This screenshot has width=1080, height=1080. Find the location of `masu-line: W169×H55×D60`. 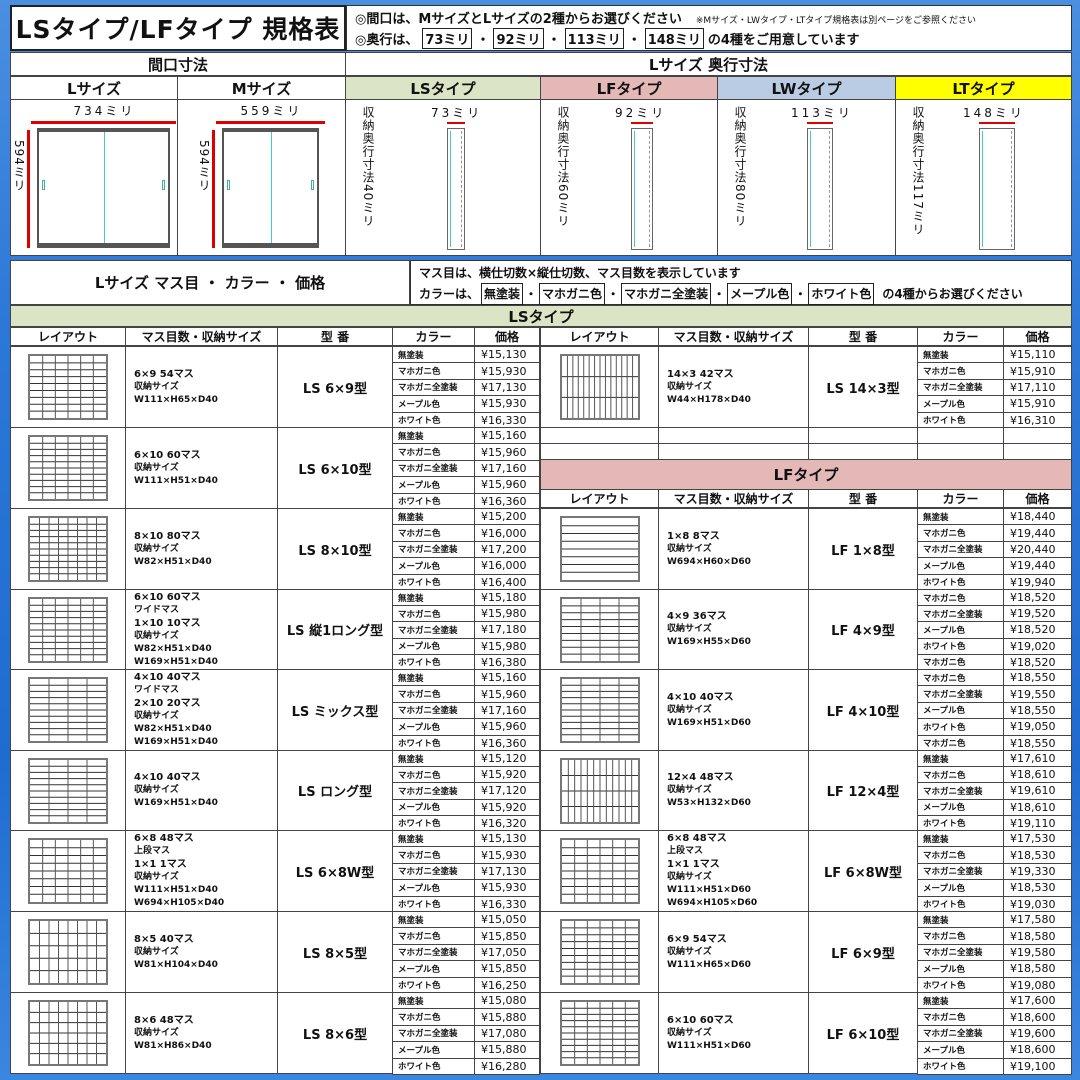

masu-line: W169×H55×D60 is located at coordinates (709, 642).